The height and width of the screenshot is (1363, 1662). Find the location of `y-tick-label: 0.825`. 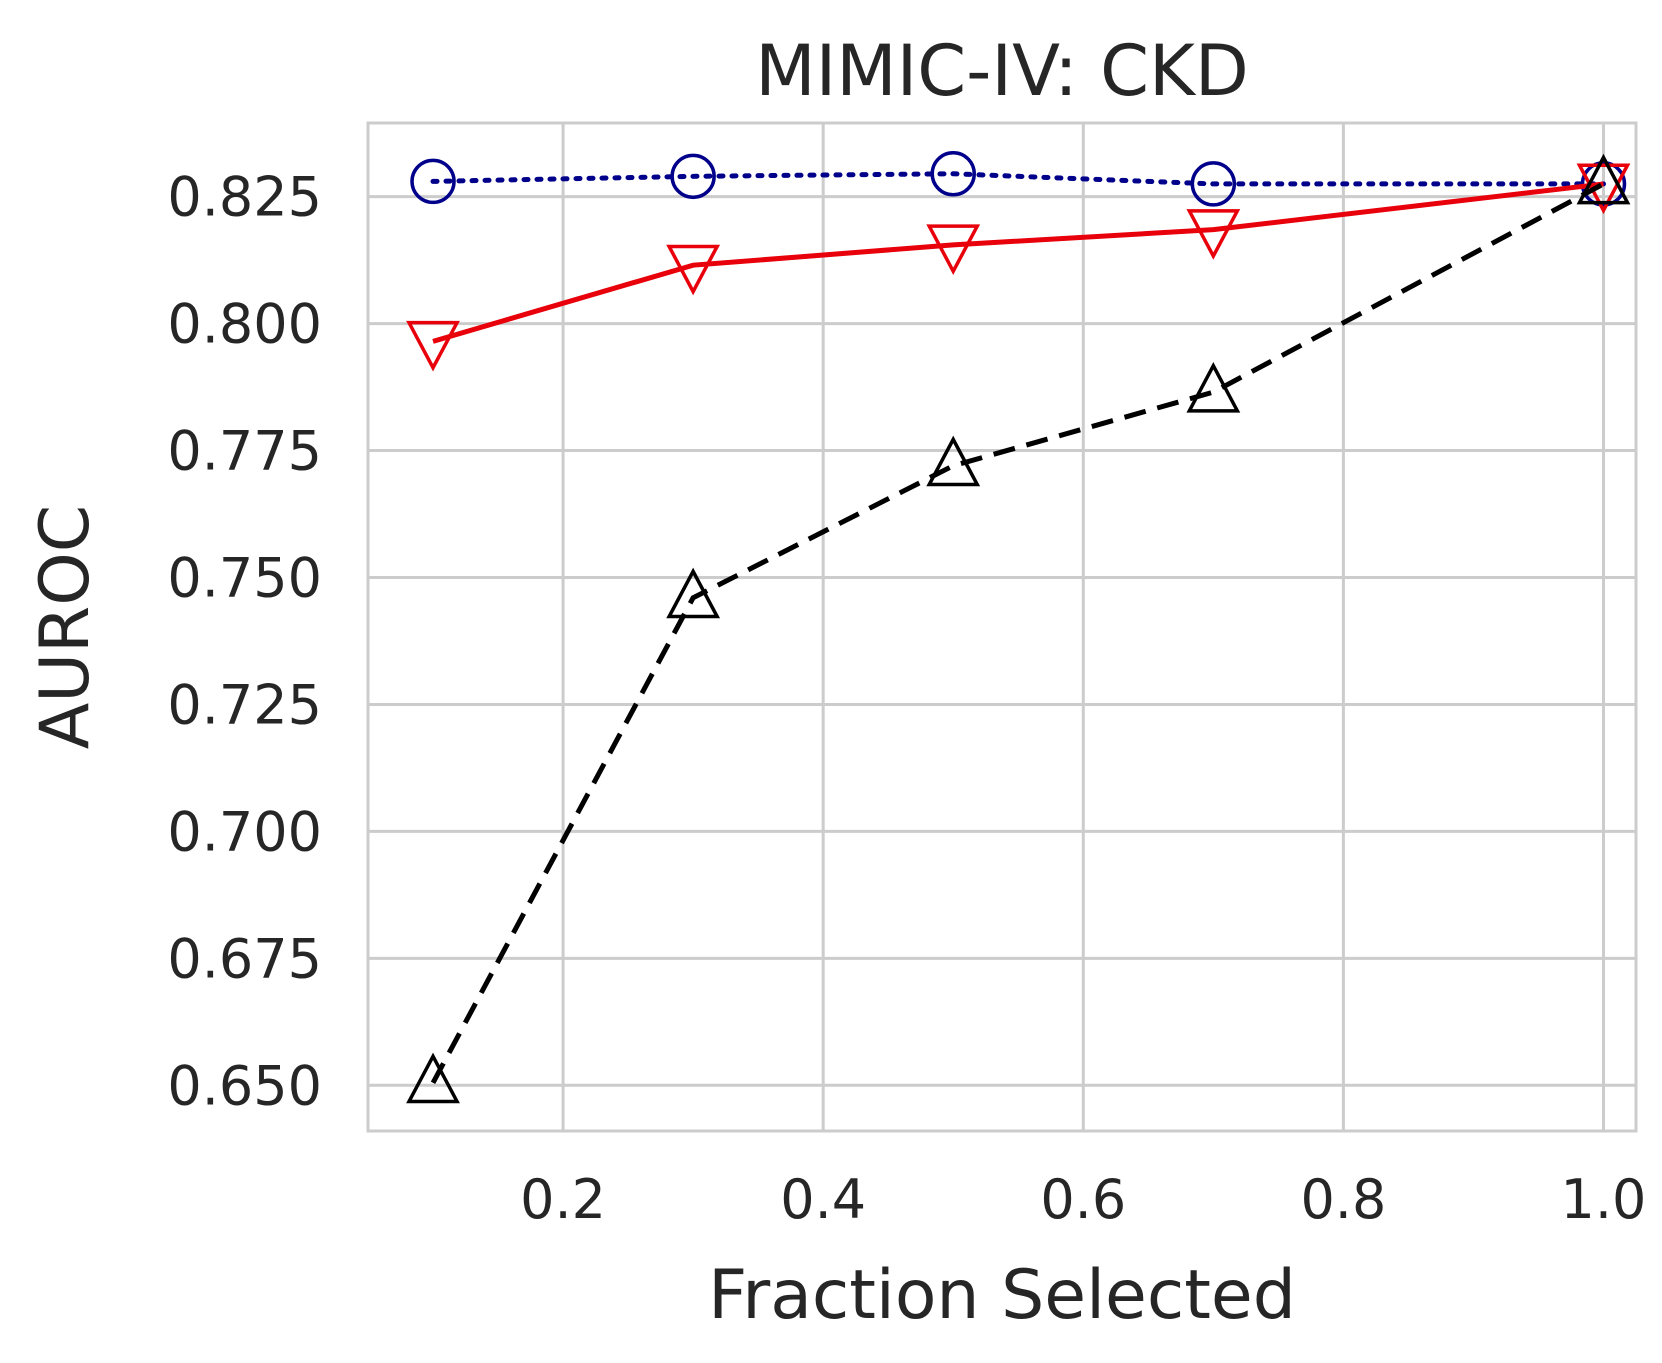

y-tick-label: 0.825 is located at coordinates (244, 197).